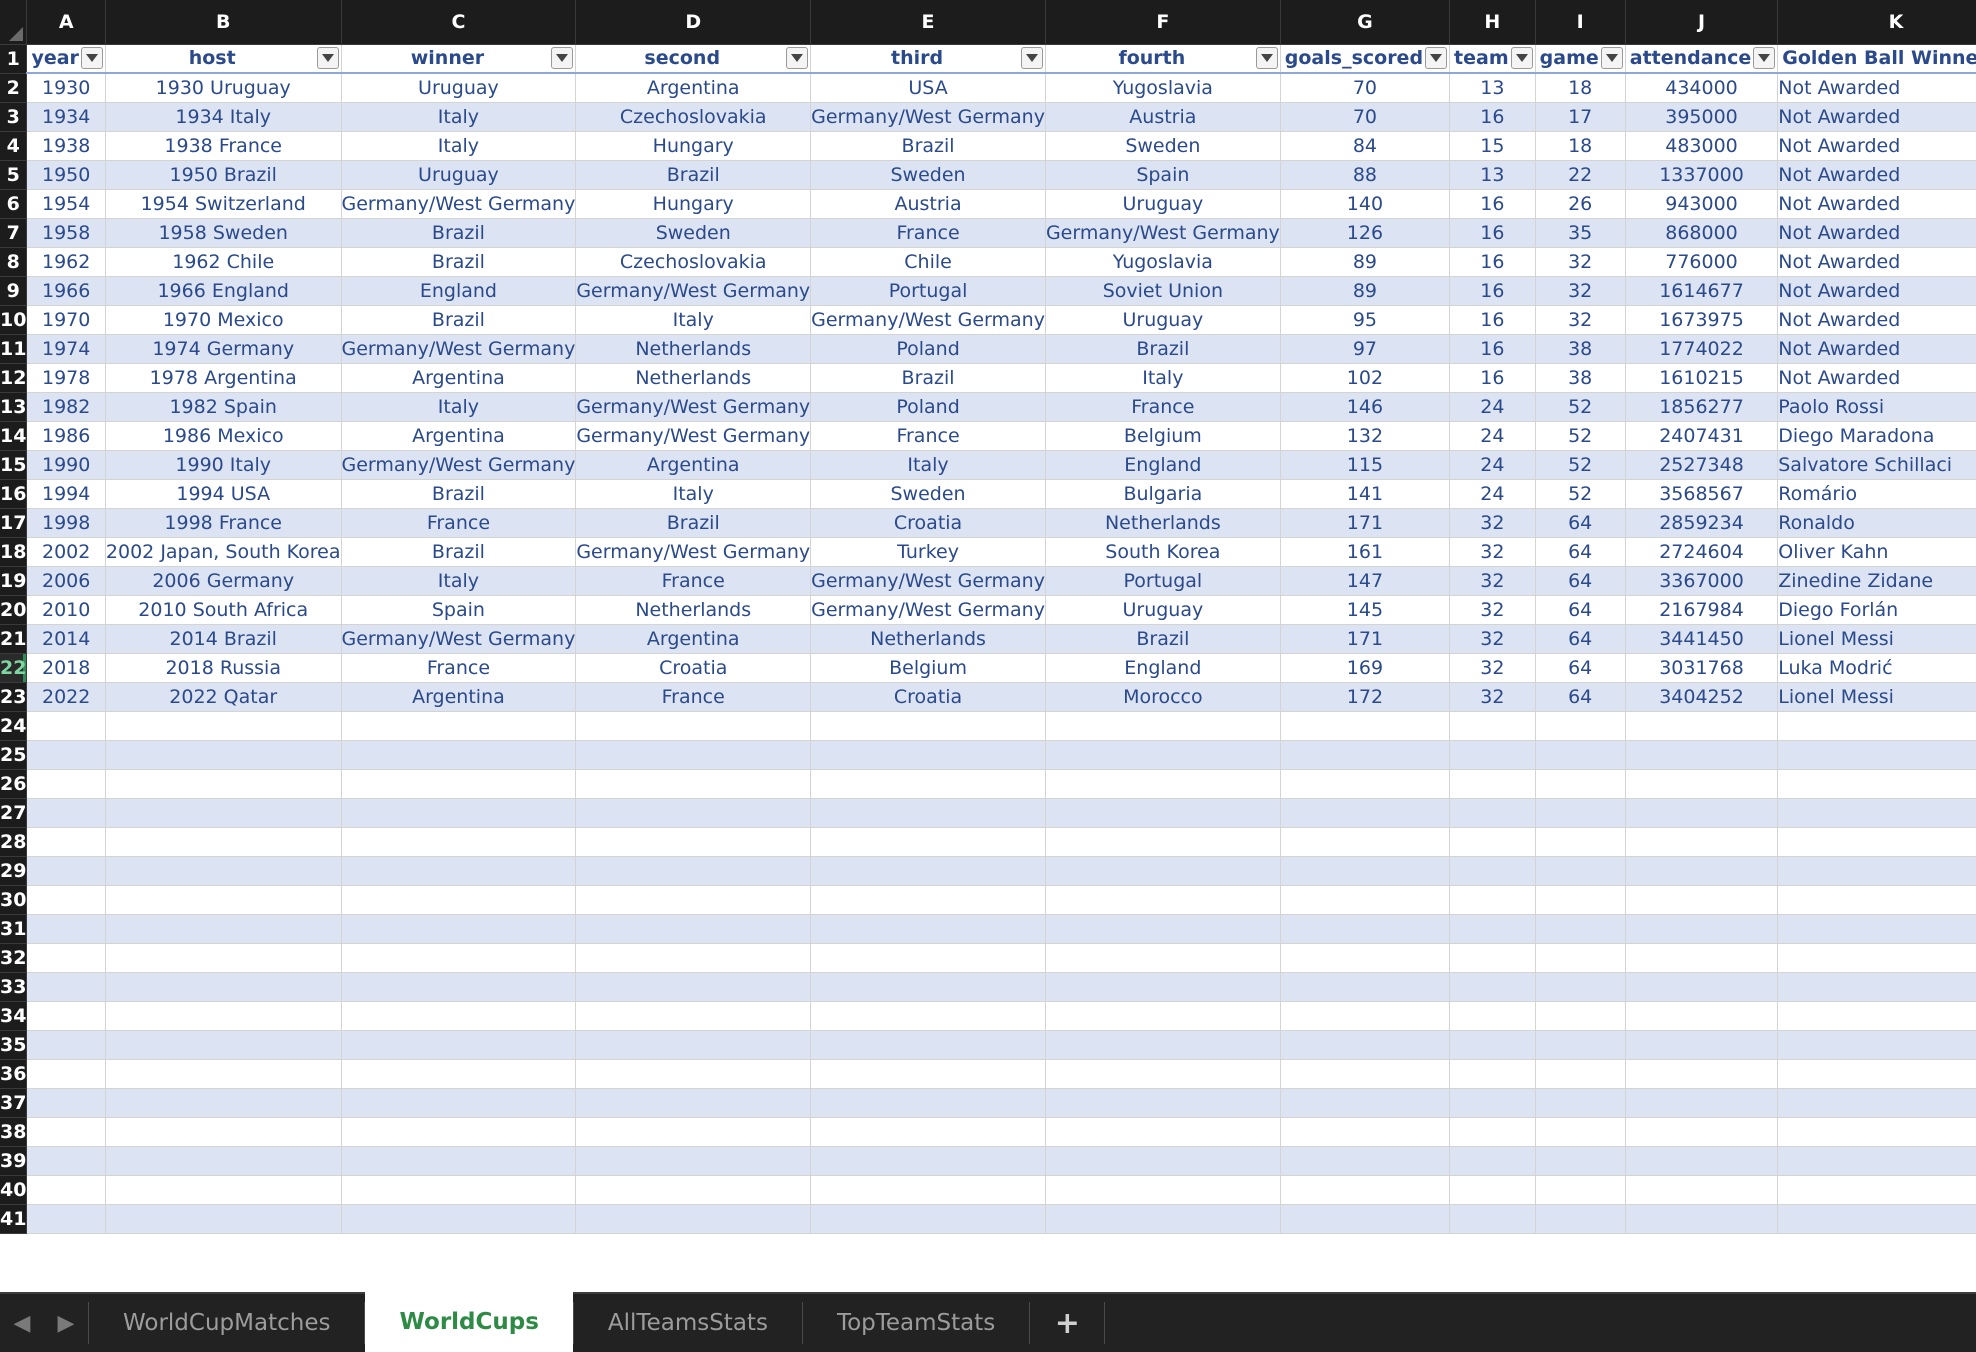 This screenshot has width=1976, height=1352. I want to click on tab-worldcups: WorldCups, so click(469, 1322).